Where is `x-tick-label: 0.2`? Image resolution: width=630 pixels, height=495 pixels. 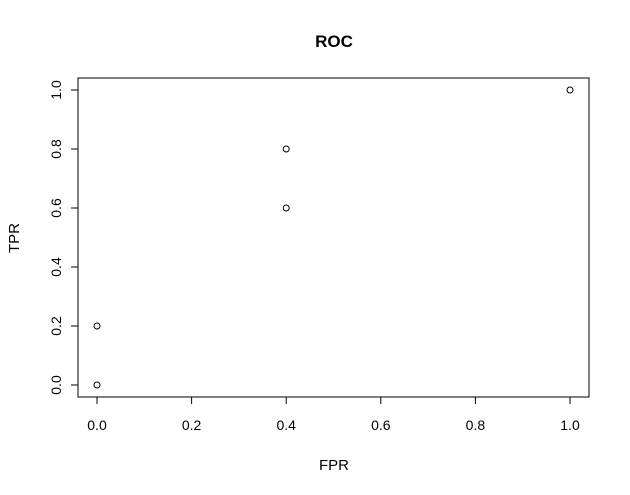 x-tick-label: 0.2 is located at coordinates (192, 425).